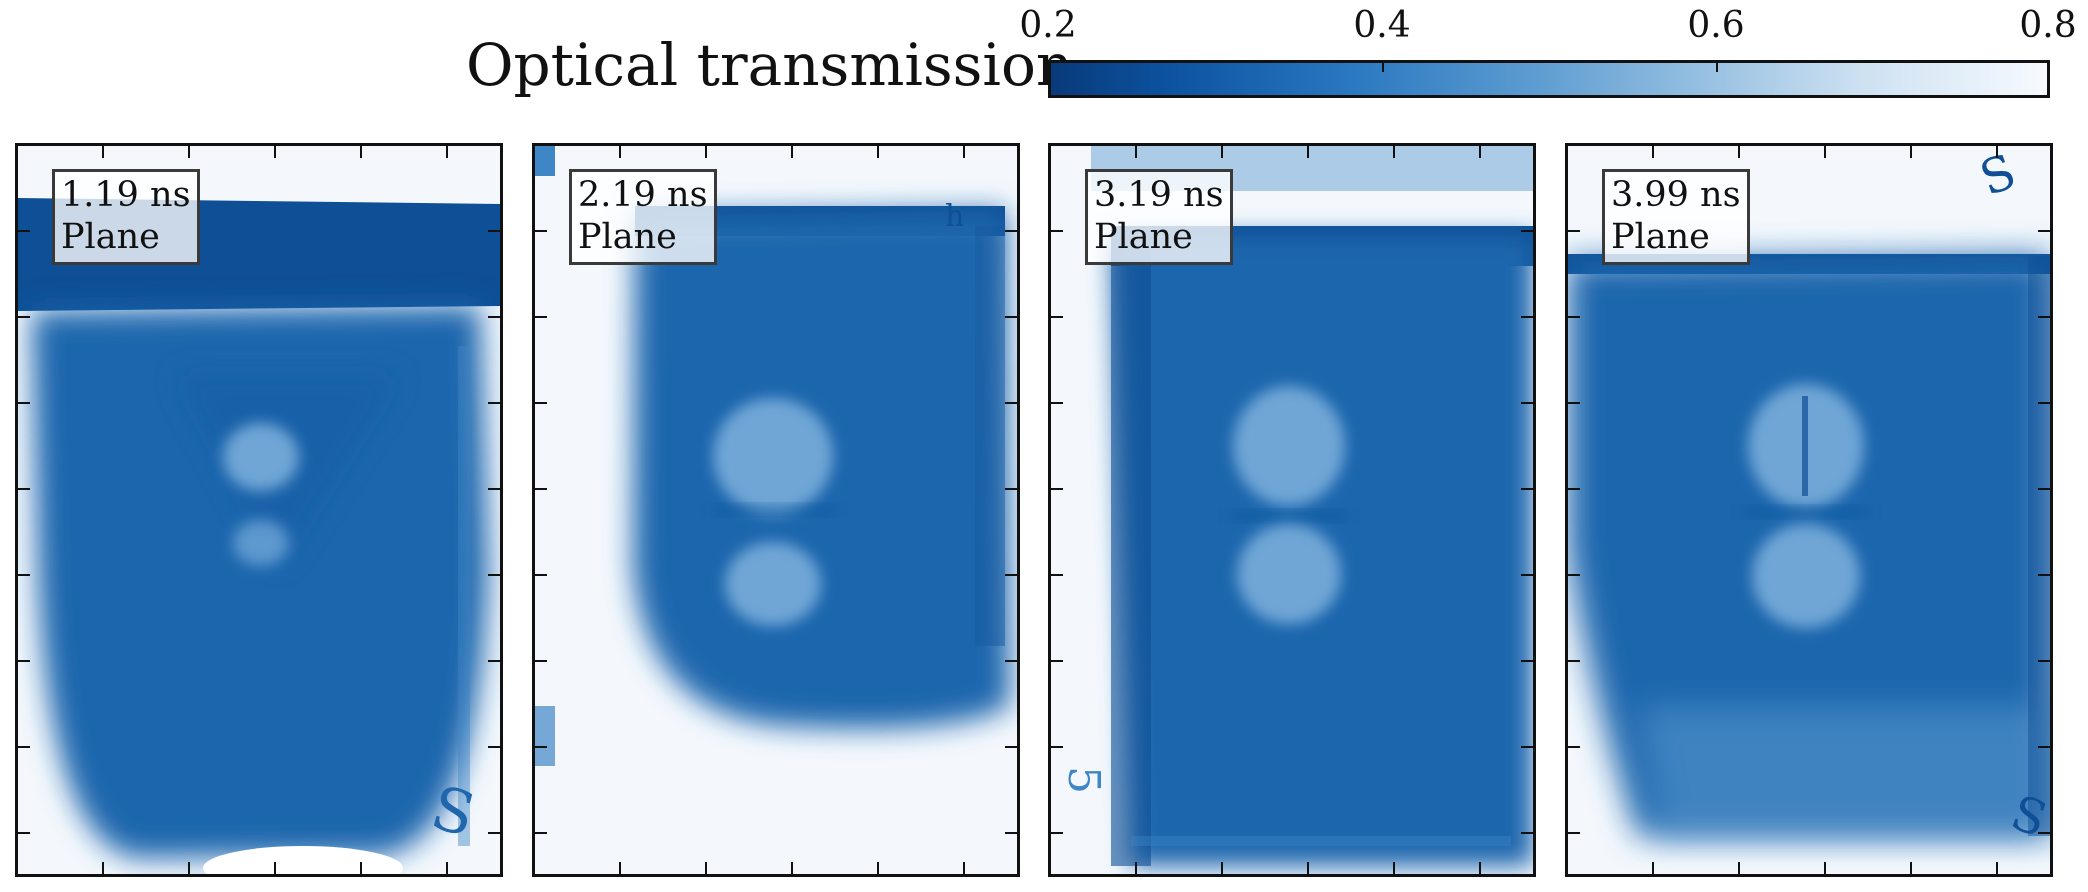  What do you see at coordinates (1159, 195) in the screenshot?
I see `time-label: 3.19 ns` at bounding box center [1159, 195].